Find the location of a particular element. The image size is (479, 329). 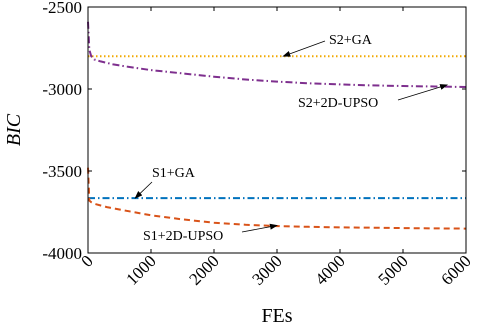

y-tick-label: -3000 is located at coordinates (62, 89).